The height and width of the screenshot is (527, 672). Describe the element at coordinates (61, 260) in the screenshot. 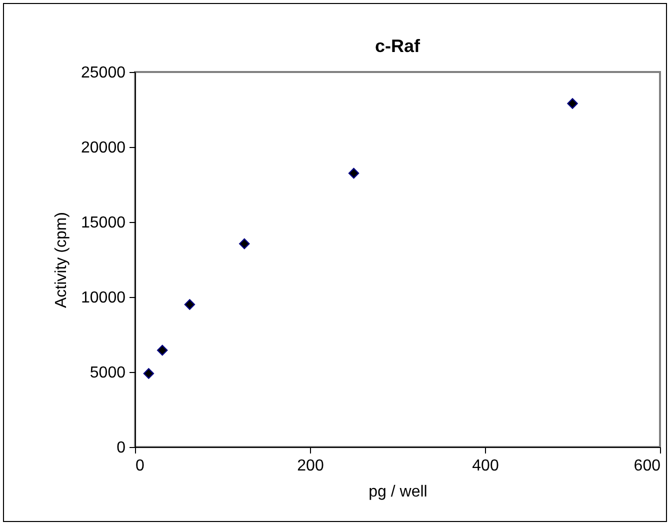

I see `y-axis-title: Activity (cpm)` at that location.